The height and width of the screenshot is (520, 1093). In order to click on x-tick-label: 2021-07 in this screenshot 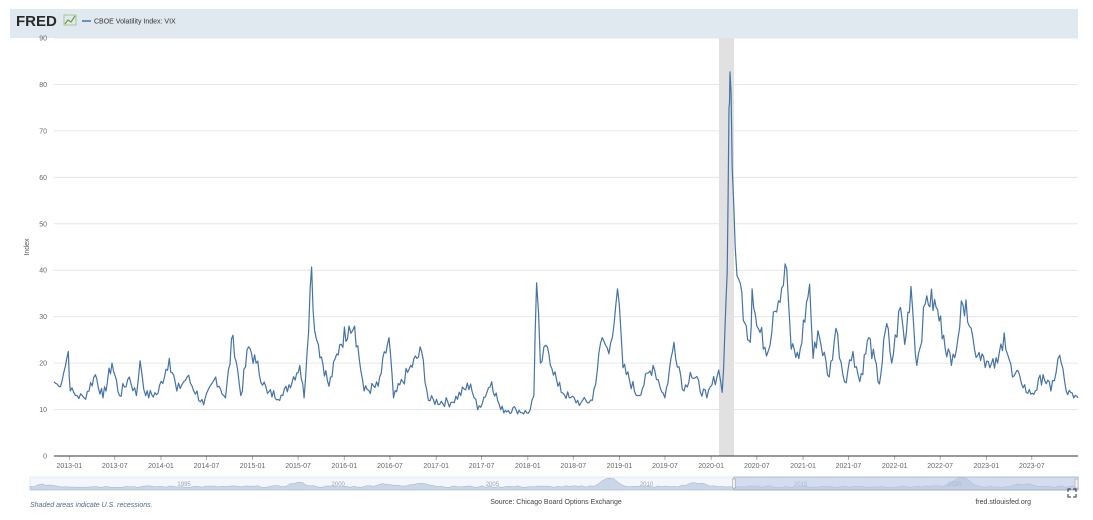, I will do `click(849, 466)`.